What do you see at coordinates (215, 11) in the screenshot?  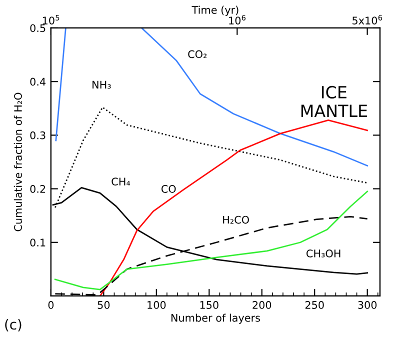 I see `x2-axis-title: Time (yr)` at bounding box center [215, 11].